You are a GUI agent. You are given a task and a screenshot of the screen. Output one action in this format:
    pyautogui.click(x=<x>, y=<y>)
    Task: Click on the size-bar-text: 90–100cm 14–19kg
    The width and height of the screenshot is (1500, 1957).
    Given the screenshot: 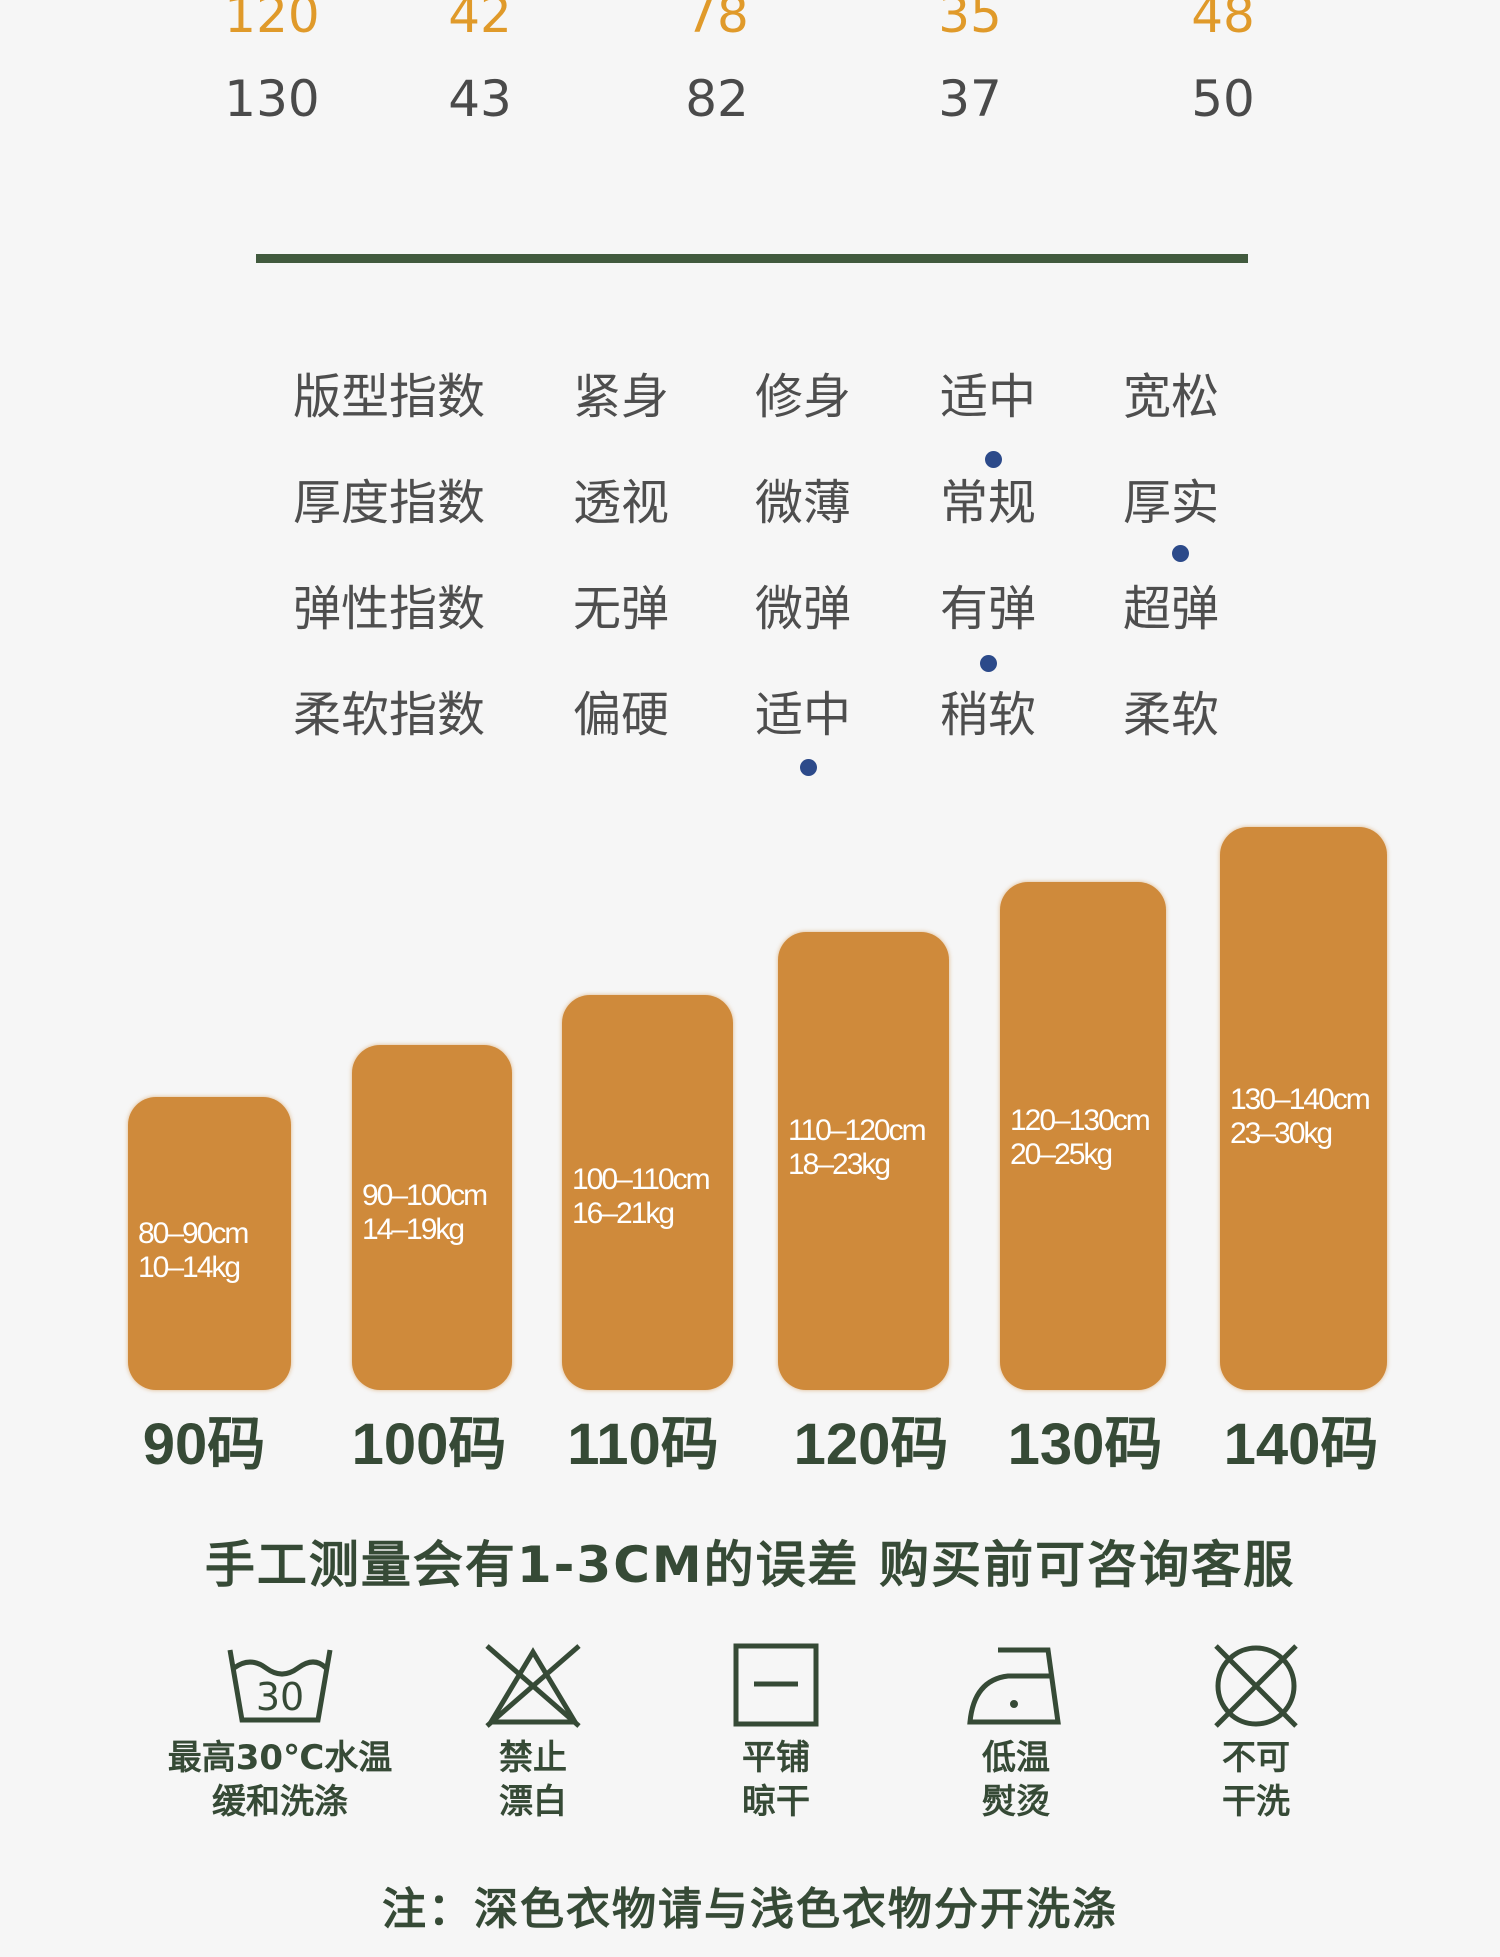 What is the action you would take?
    pyautogui.click(x=432, y=1213)
    